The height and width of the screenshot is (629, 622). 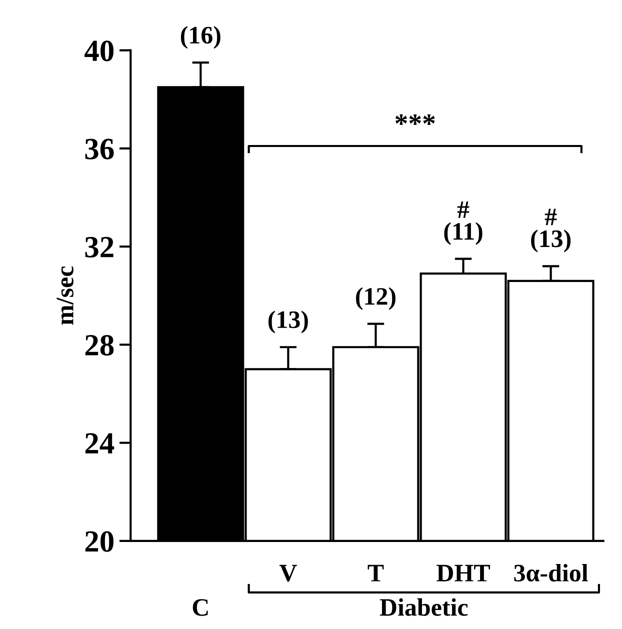 I want to click on x-tick-label: C, so click(x=200, y=607).